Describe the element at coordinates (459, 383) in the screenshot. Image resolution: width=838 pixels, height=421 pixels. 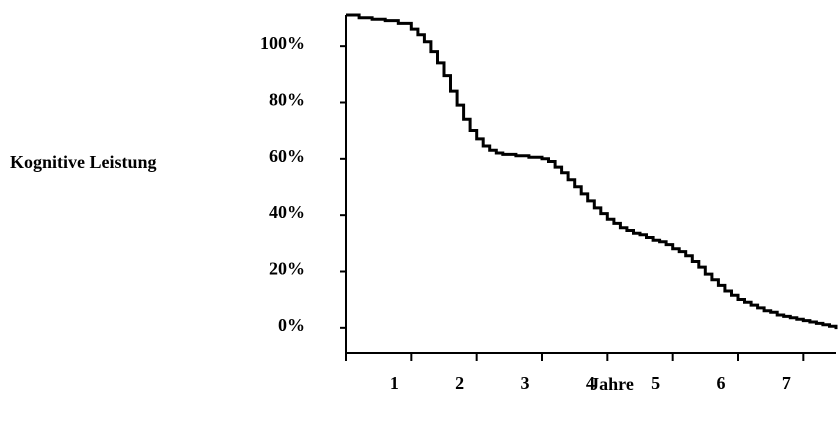
I see `x-tick-label: 2` at that location.